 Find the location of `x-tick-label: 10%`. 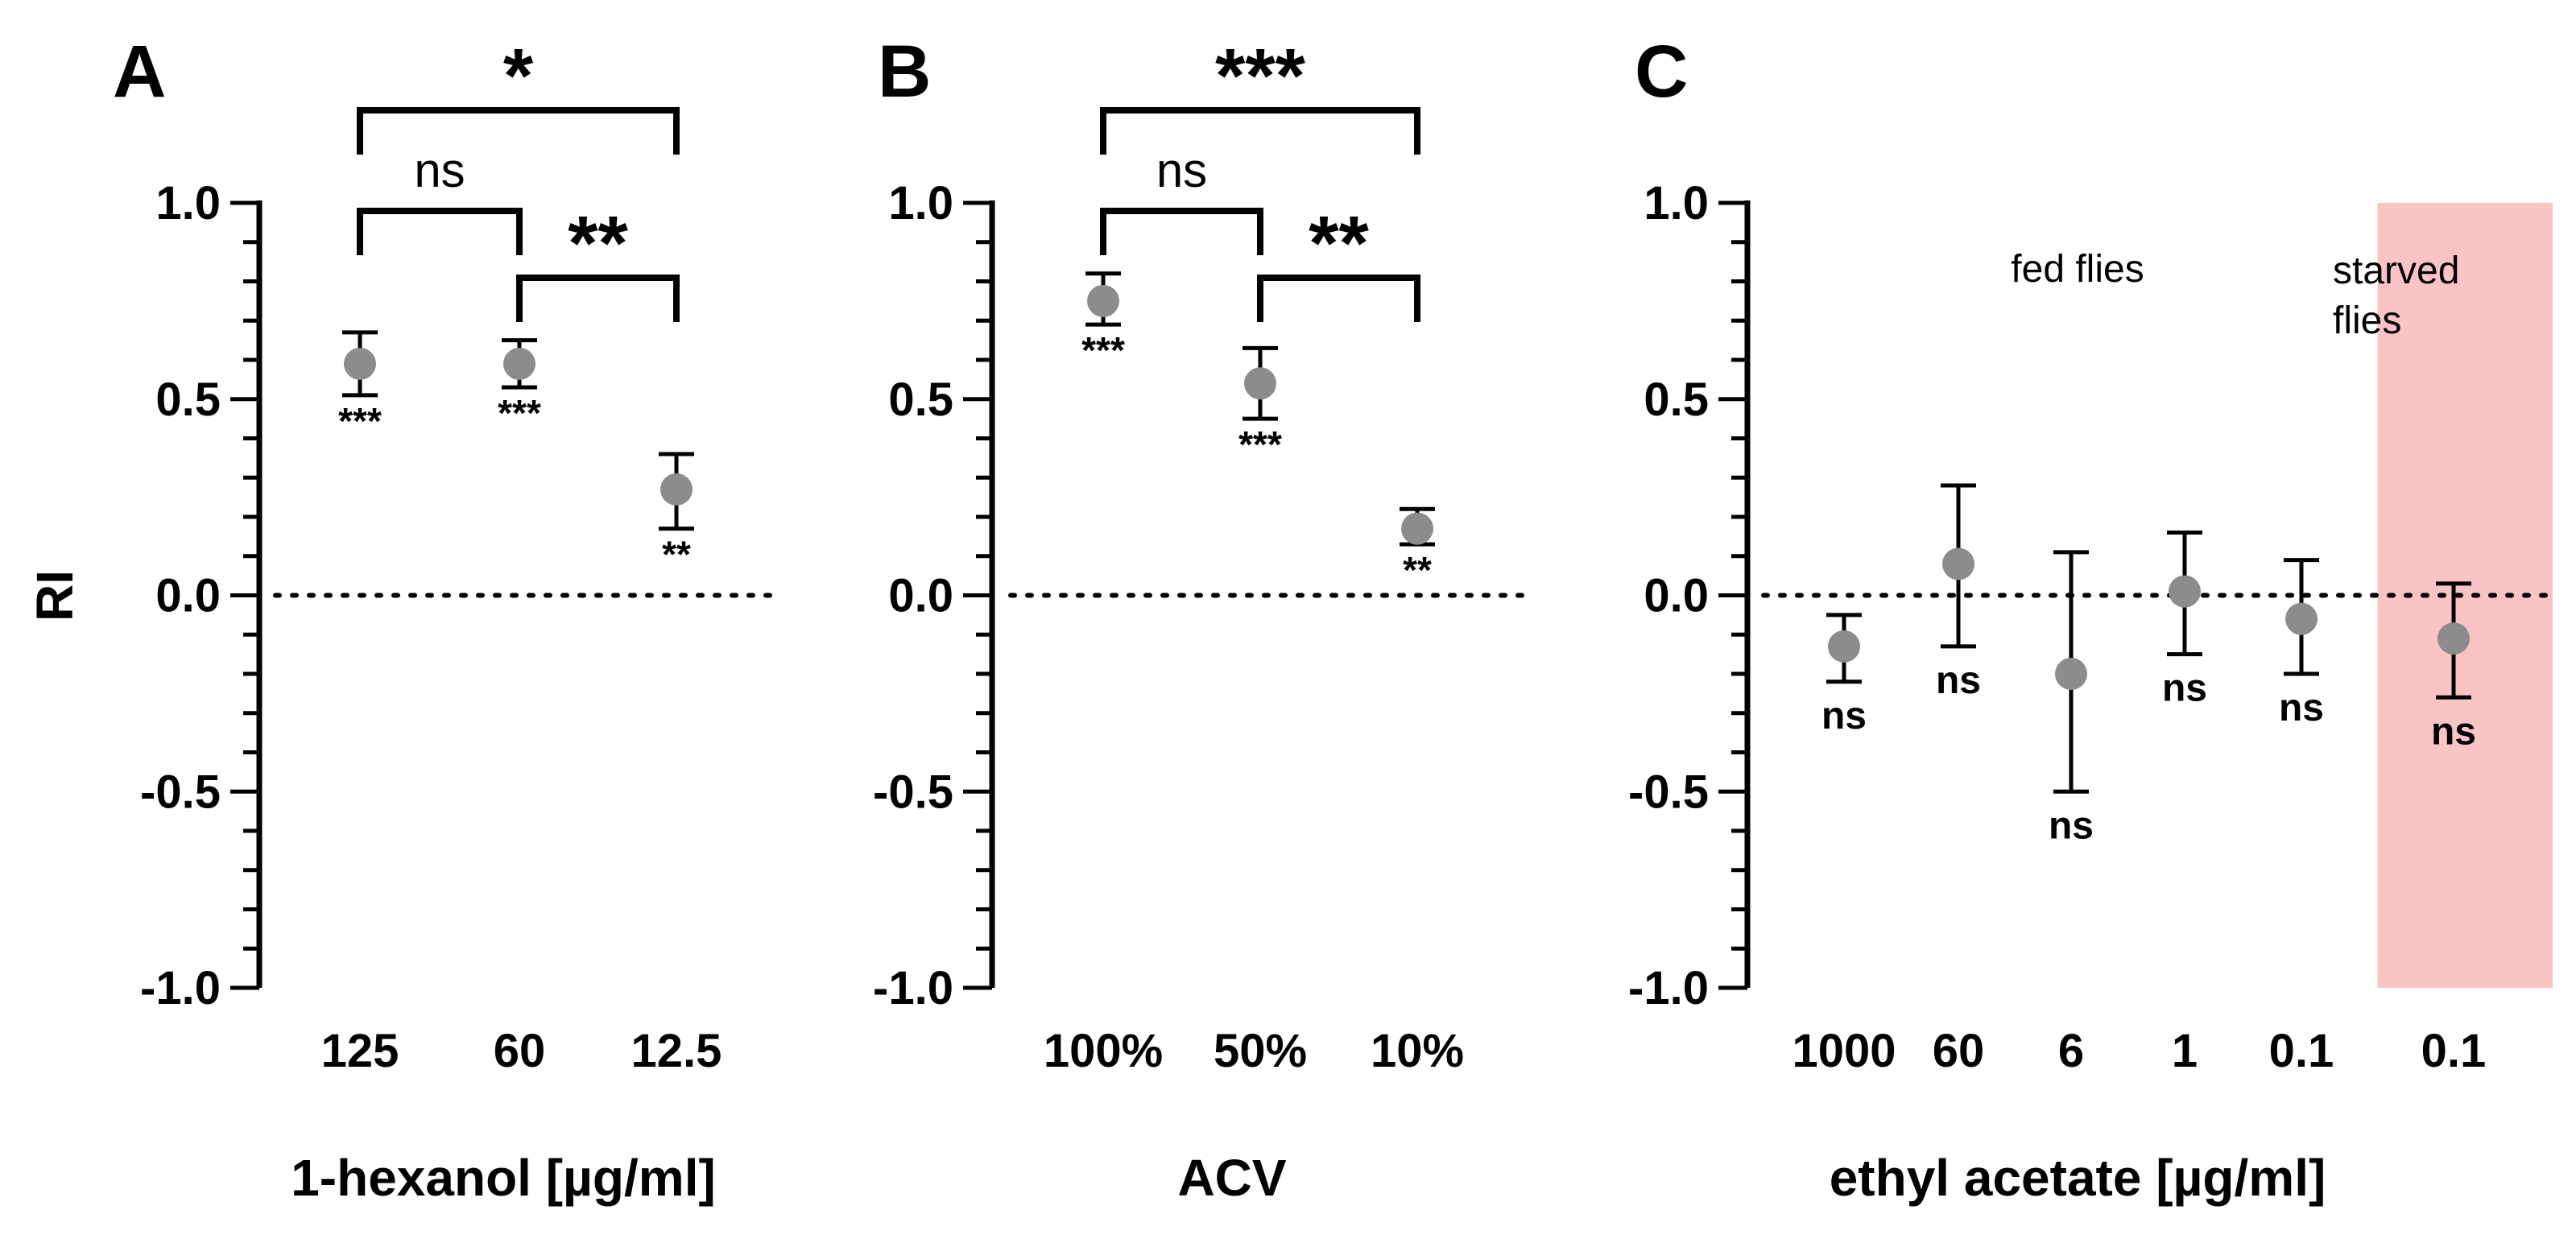

x-tick-label: 10% is located at coordinates (1418, 1051).